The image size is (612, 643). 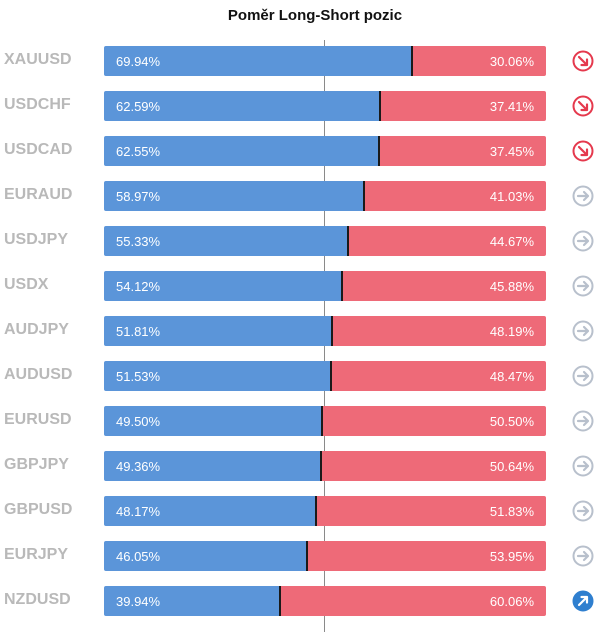 I want to click on long-segment: 62.59%, so click(x=242, y=106).